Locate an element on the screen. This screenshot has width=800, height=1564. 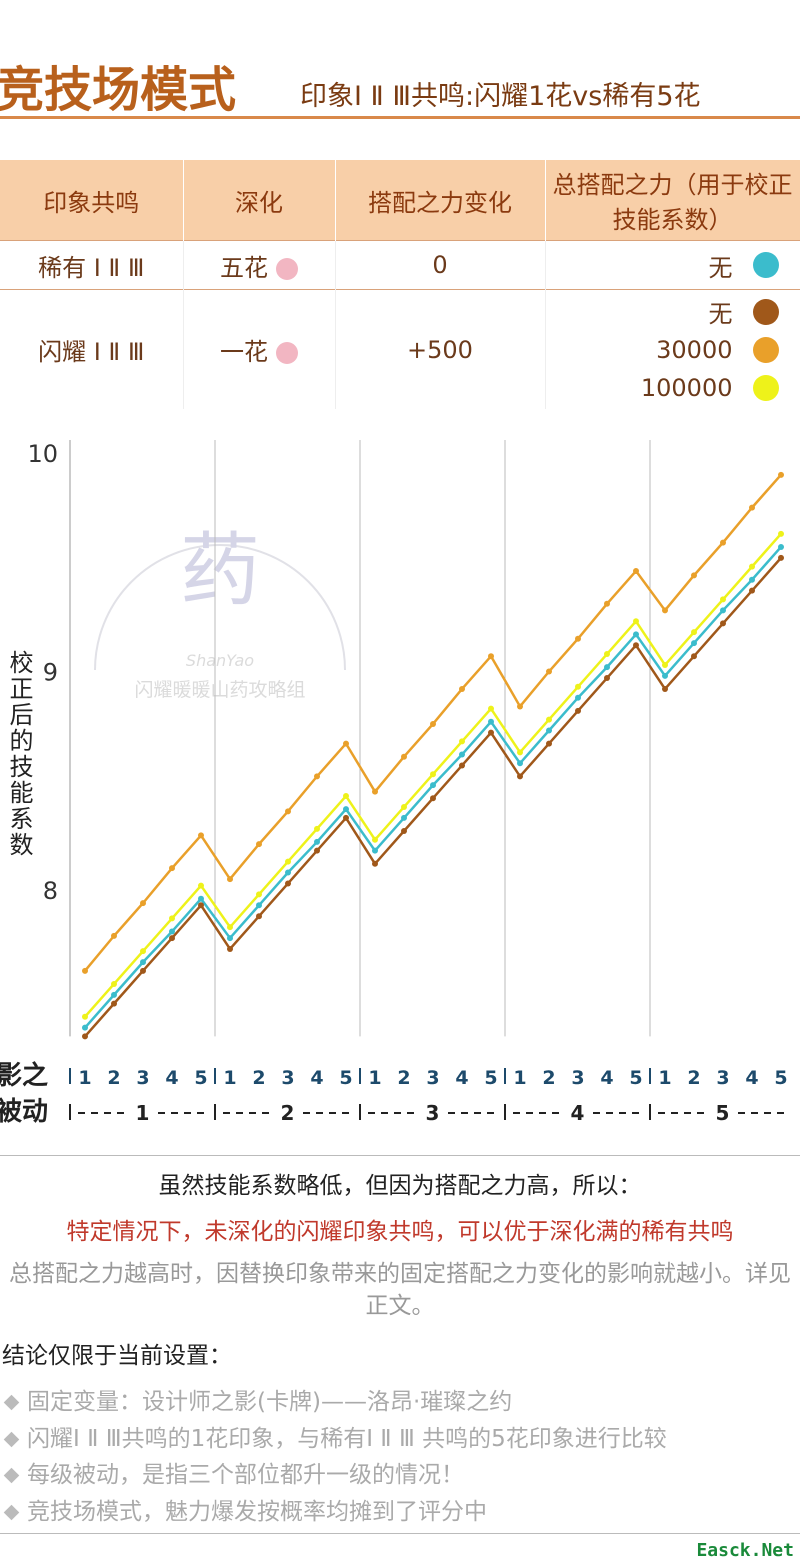
cell-text: 五花 is located at coordinates (244, 267).